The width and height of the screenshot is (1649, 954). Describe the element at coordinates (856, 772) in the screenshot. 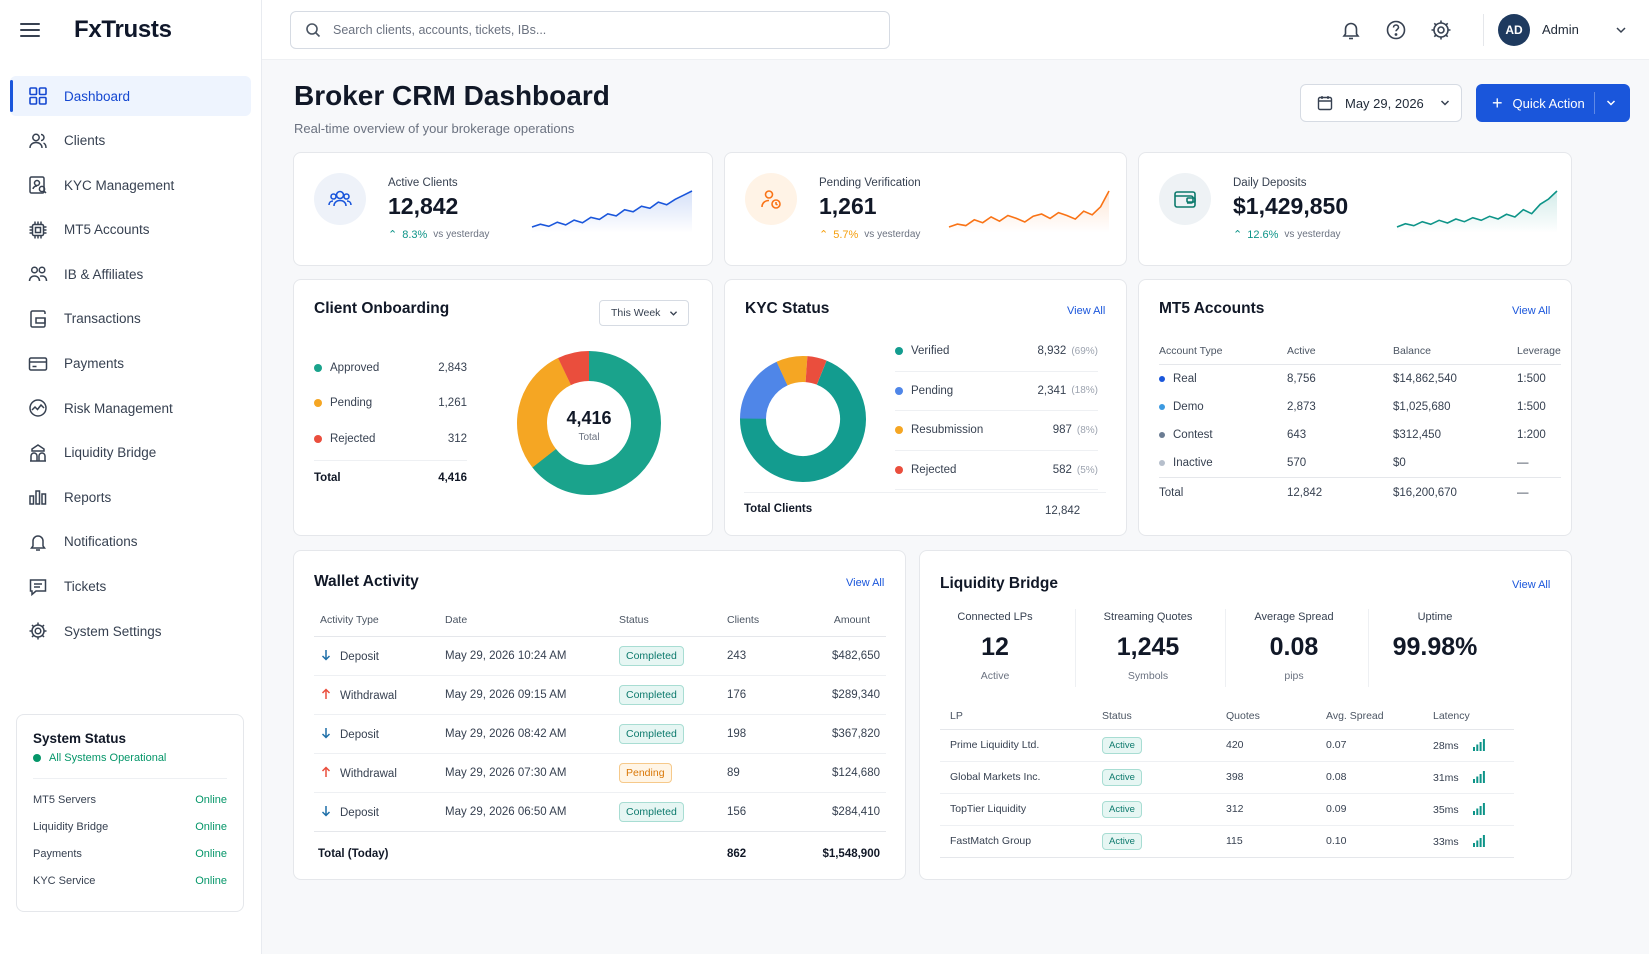

I see `amount: $124,680` at that location.